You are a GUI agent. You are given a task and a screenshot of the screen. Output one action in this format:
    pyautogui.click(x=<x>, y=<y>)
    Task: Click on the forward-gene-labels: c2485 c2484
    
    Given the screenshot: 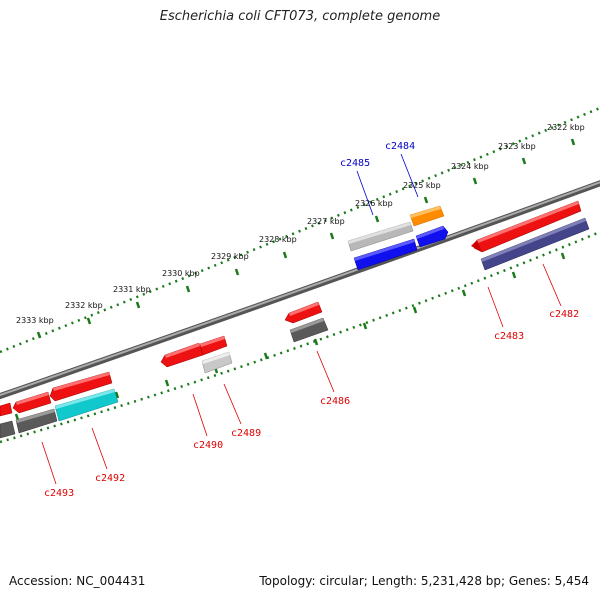 What is the action you would take?
    pyautogui.click(x=377, y=155)
    